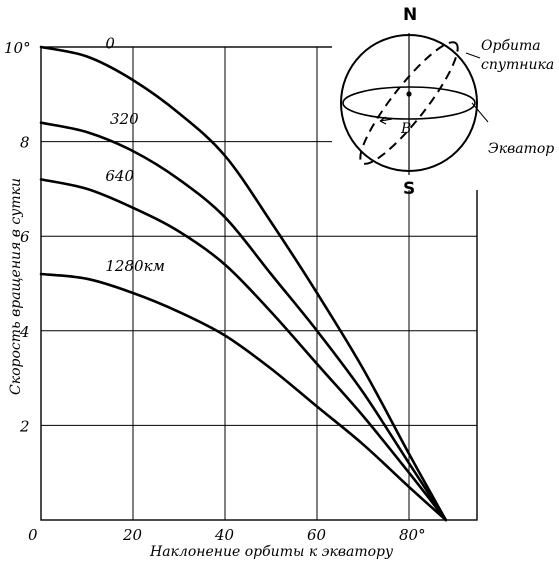  What do you see at coordinates (135, 154) in the screenshot?
I see `series-labels: 0 320 640 1280км` at bounding box center [135, 154].